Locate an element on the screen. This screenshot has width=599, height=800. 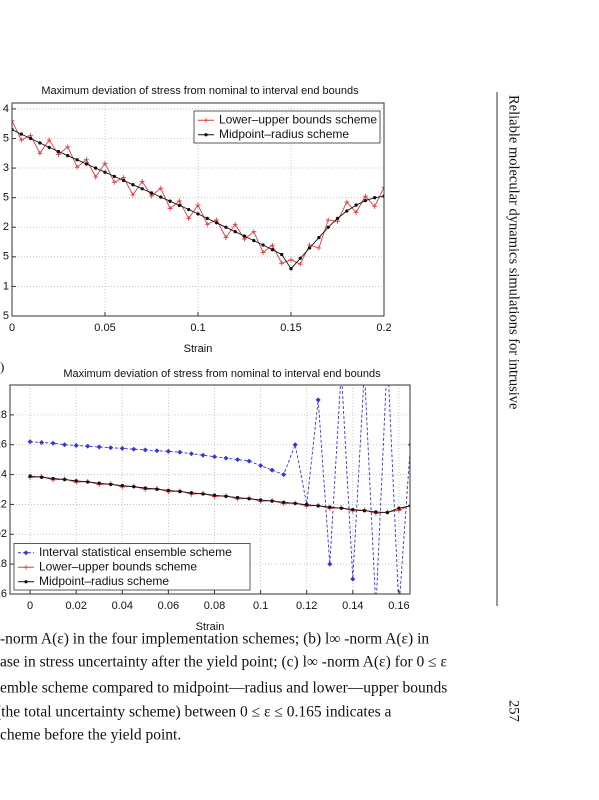
legend-label: Interval statistical ensemble scheme is located at coordinates (135, 552).